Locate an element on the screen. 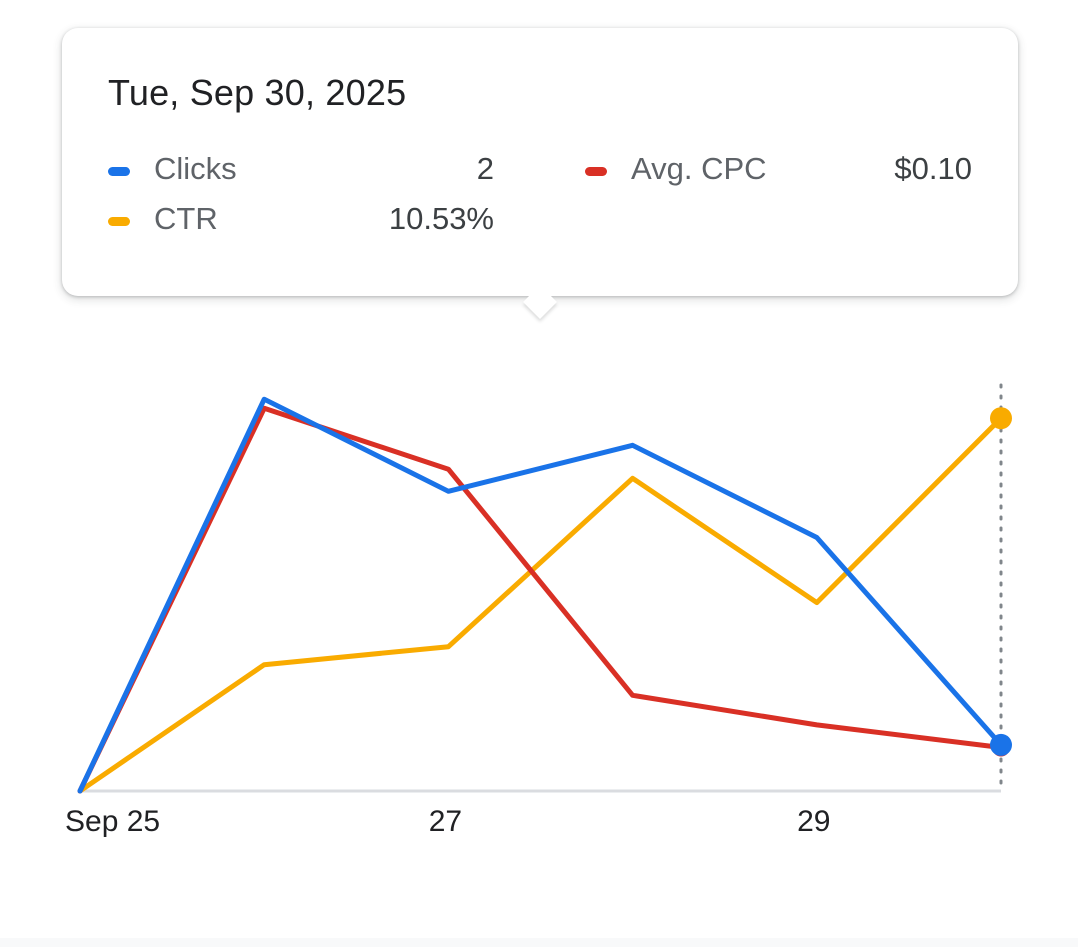  avg-cpc-legend-swatch is located at coordinates (596, 171).